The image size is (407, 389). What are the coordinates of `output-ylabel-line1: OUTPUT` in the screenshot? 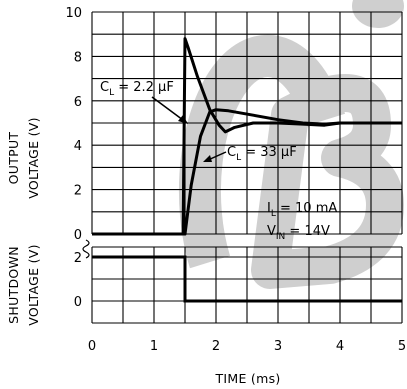 It's located at (13, 158).